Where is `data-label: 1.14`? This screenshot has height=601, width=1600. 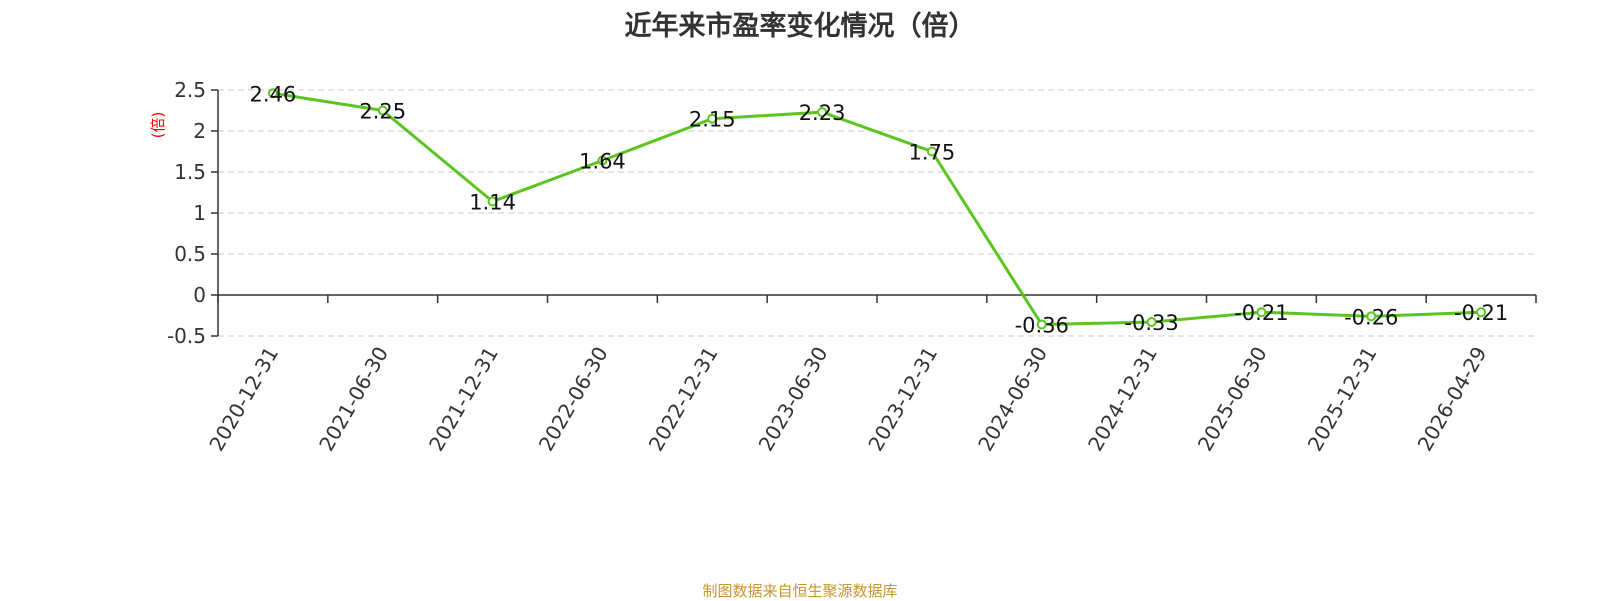
data-label: 1.14 is located at coordinates (492, 203).